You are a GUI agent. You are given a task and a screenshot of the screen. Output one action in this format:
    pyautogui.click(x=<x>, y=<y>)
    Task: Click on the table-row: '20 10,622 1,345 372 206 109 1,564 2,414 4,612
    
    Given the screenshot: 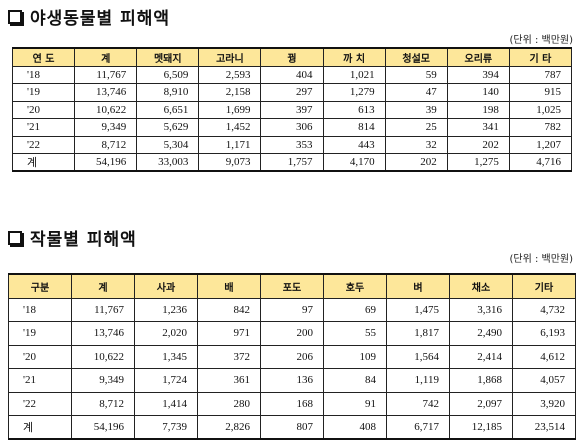 What is the action you would take?
    pyautogui.click(x=292, y=356)
    